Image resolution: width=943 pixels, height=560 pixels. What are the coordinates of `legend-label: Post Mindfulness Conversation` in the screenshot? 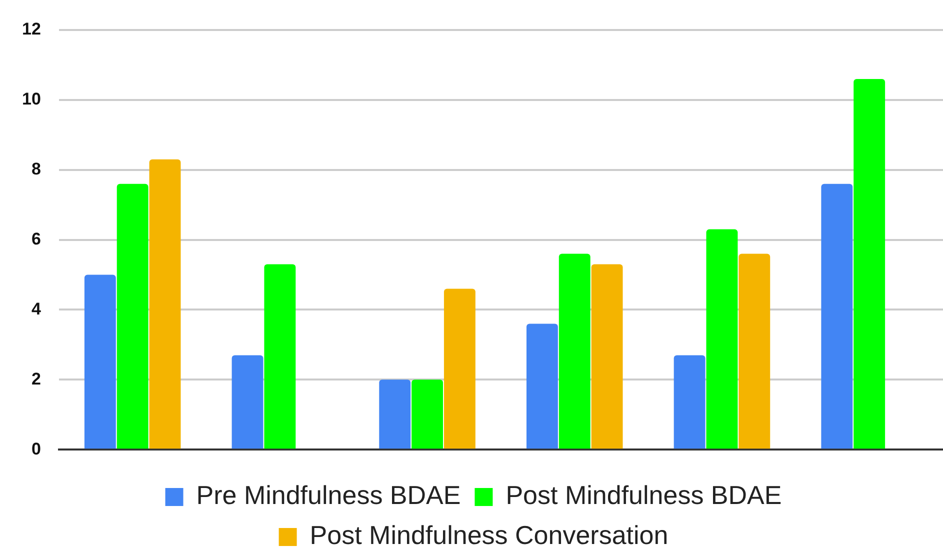 It's located at (489, 535).